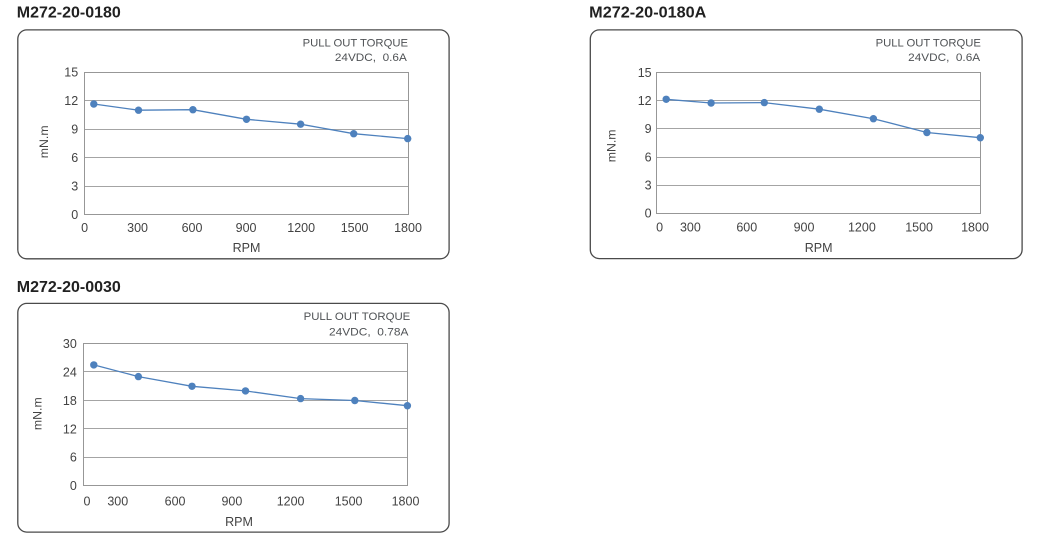 This screenshot has height=549, width=1040. I want to click on svg-text: M272-20-0030, so click(69, 287).